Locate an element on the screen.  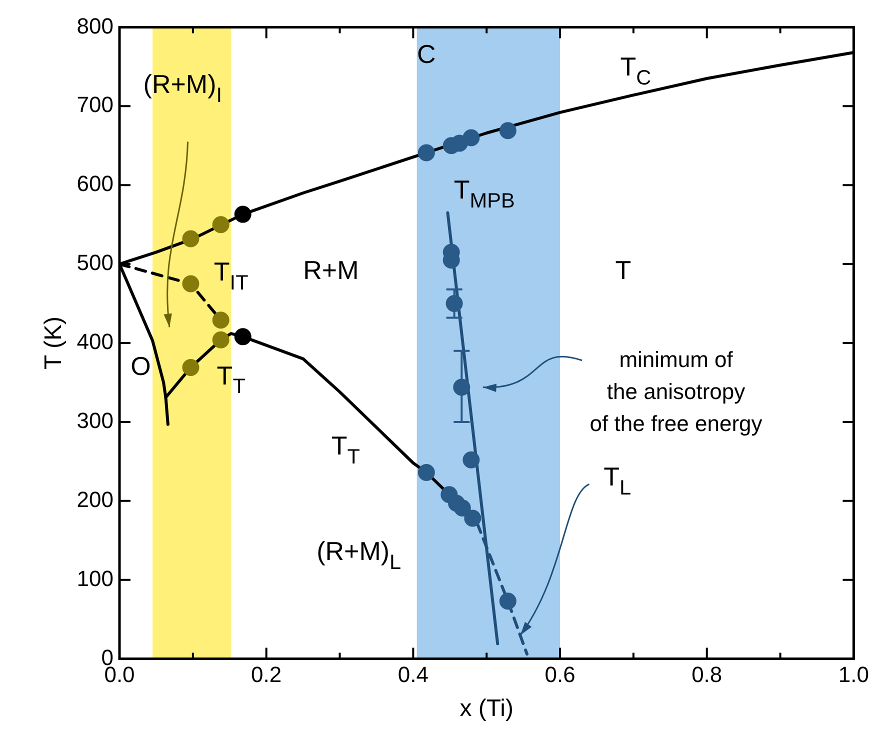
y-tick-label: 600 is located at coordinates (95, 183).